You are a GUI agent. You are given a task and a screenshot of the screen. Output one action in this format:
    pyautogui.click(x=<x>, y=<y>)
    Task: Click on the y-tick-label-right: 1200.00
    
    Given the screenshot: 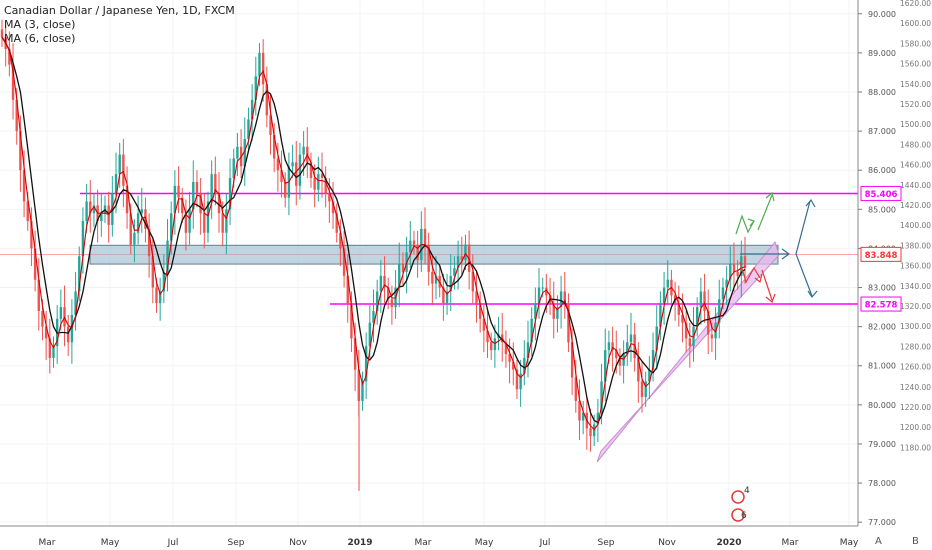 What is the action you would take?
    pyautogui.click(x=915, y=427)
    